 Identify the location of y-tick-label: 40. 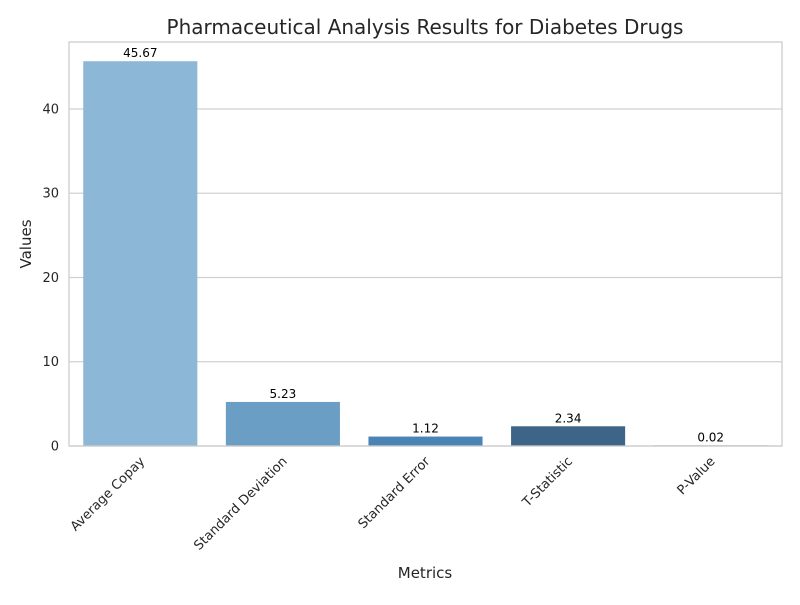
(50, 109).